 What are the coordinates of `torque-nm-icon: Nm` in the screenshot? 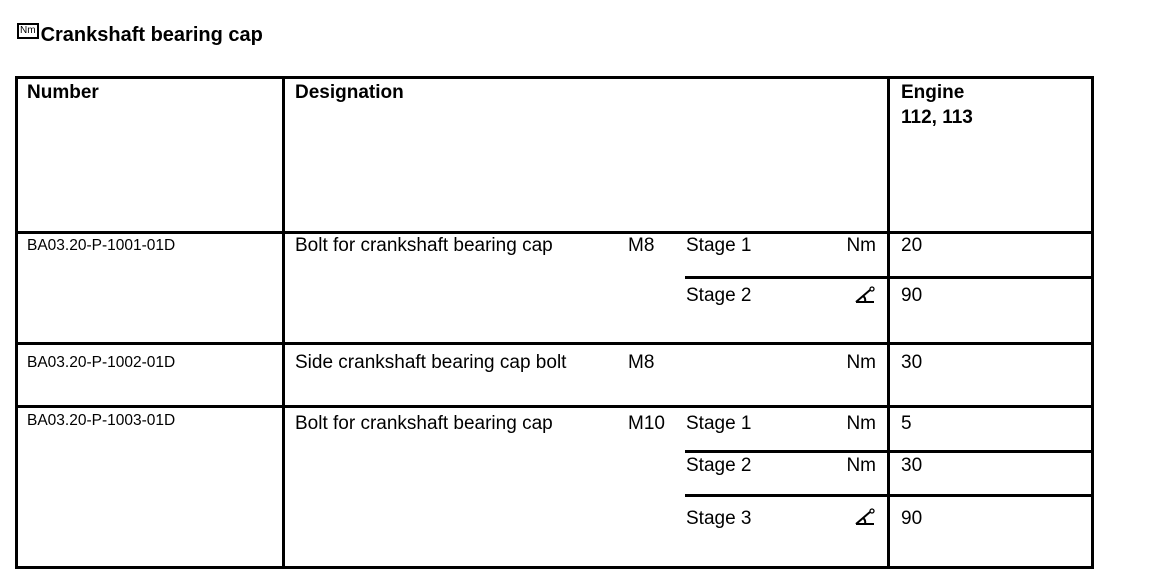 It's located at (28, 30).